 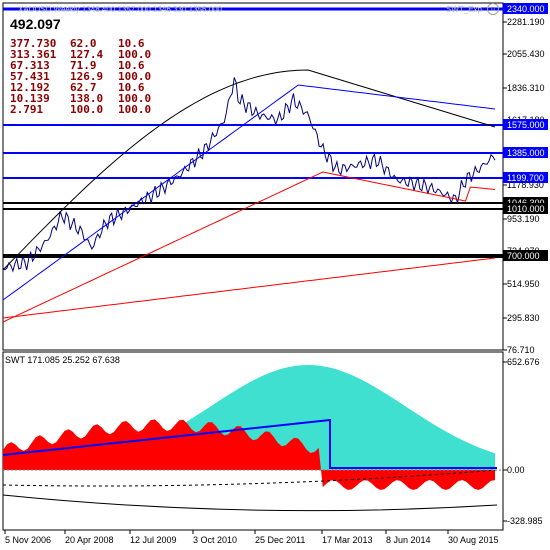 What do you see at coordinates (493, 9) in the screenshot?
I see `settings-gear-icon: ⚙` at bounding box center [493, 9].